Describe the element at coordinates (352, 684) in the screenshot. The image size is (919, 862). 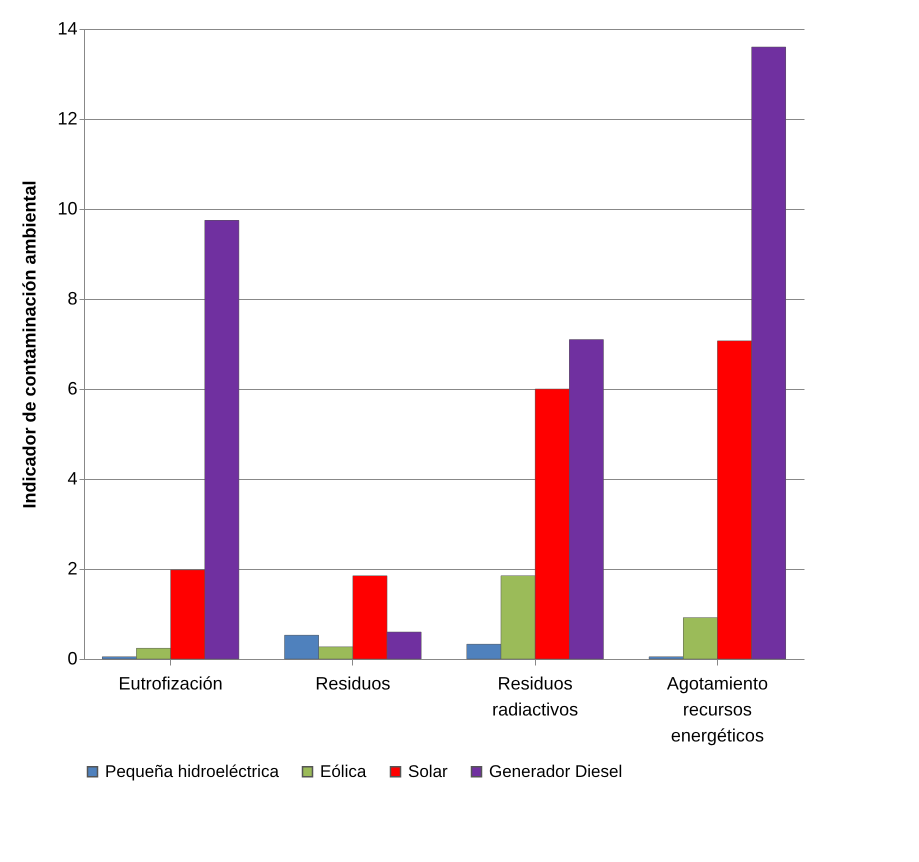
I see `x-tick-label: Residuos` at that location.